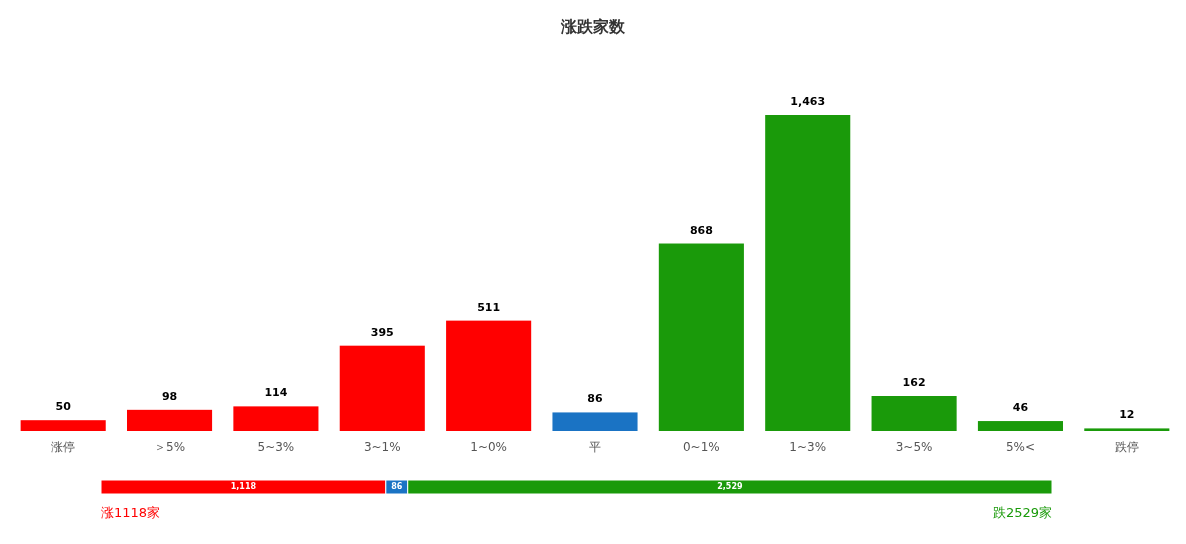 Image resolution: width=1186 pixels, height=544 pixels. I want to click on x-tick-label: 0~1%, so click(701, 447).